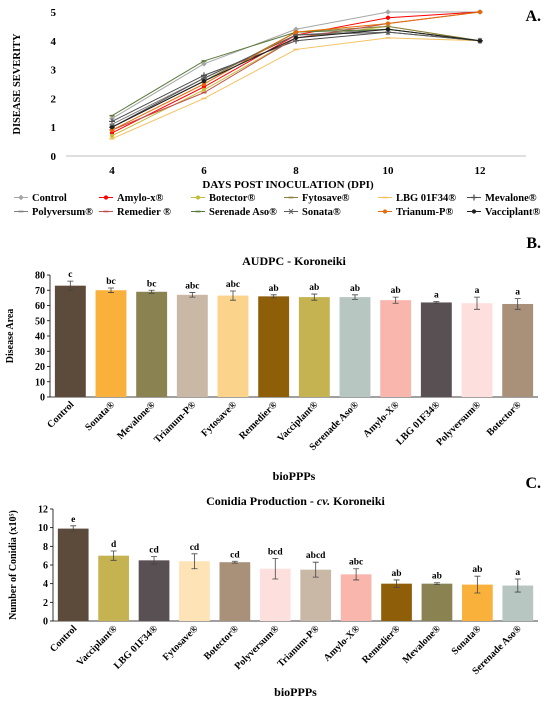  What do you see at coordinates (417, 198) in the screenshot?
I see `legend-entry-5: LBG 01F34®` at bounding box center [417, 198].